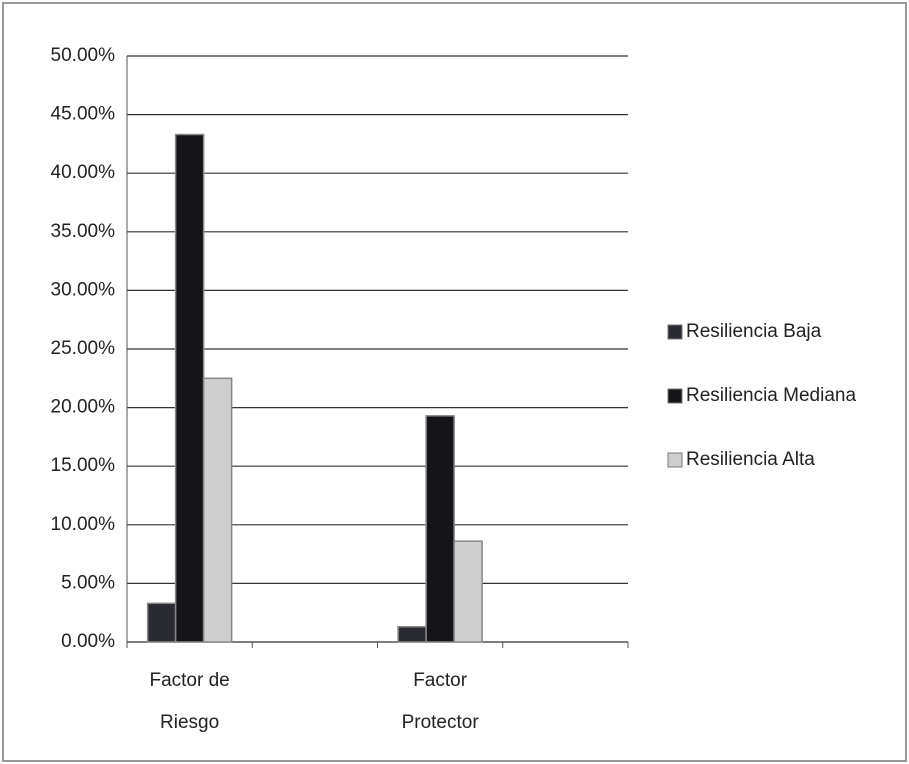  What do you see at coordinates (83, 407) in the screenshot?
I see `y-tick-label: 20.00%` at bounding box center [83, 407].